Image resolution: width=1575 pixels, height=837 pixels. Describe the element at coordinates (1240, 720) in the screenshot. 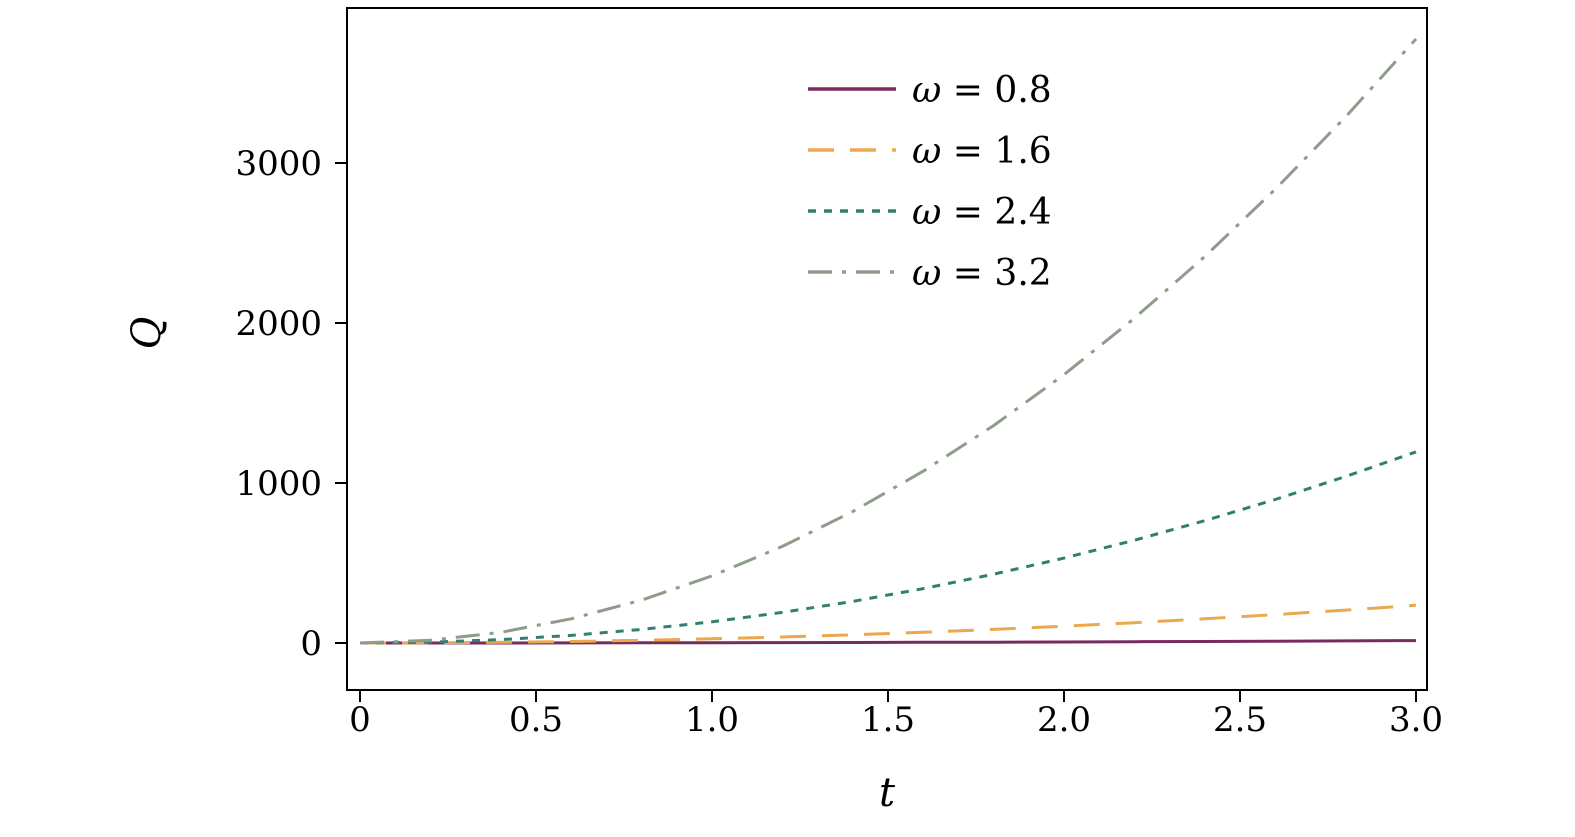

I see `x-tick-label: 2.5` at that location.